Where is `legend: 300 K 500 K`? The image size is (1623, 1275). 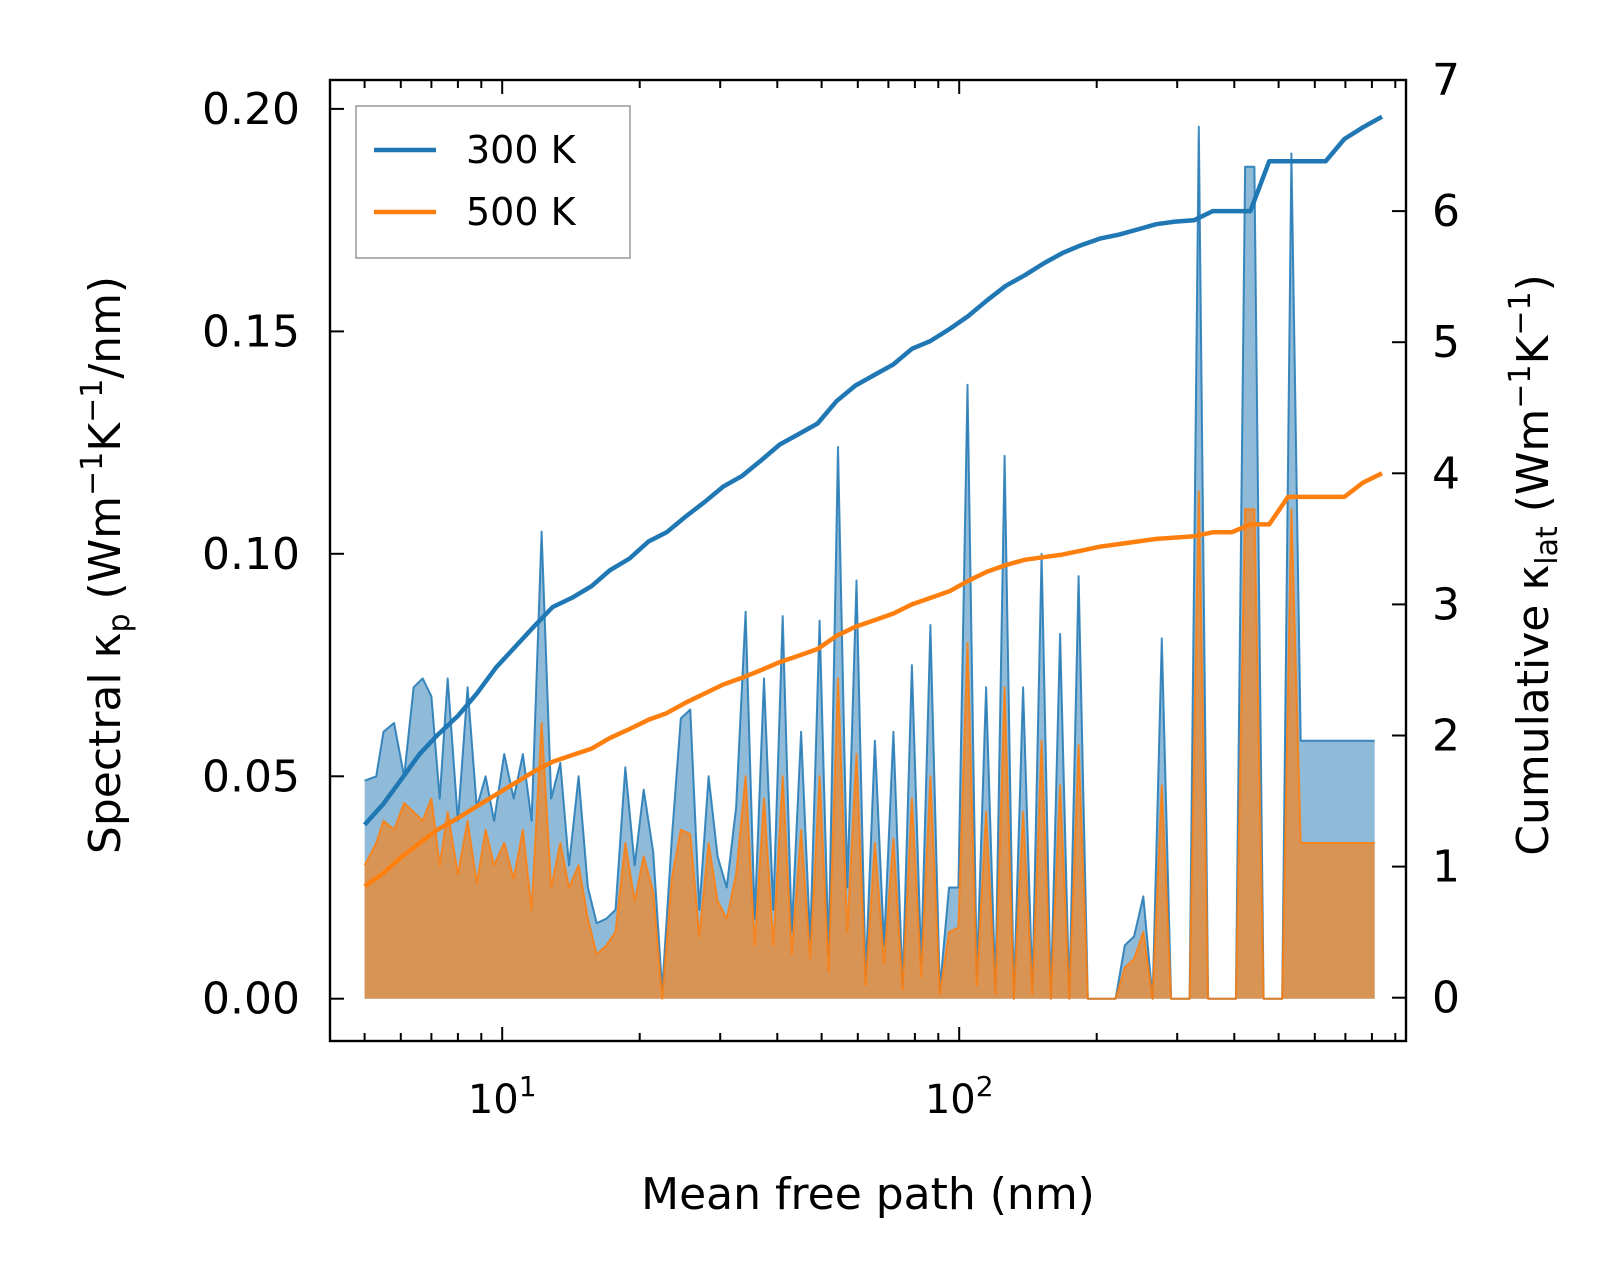
legend: 300 K 500 K is located at coordinates (493, 182).